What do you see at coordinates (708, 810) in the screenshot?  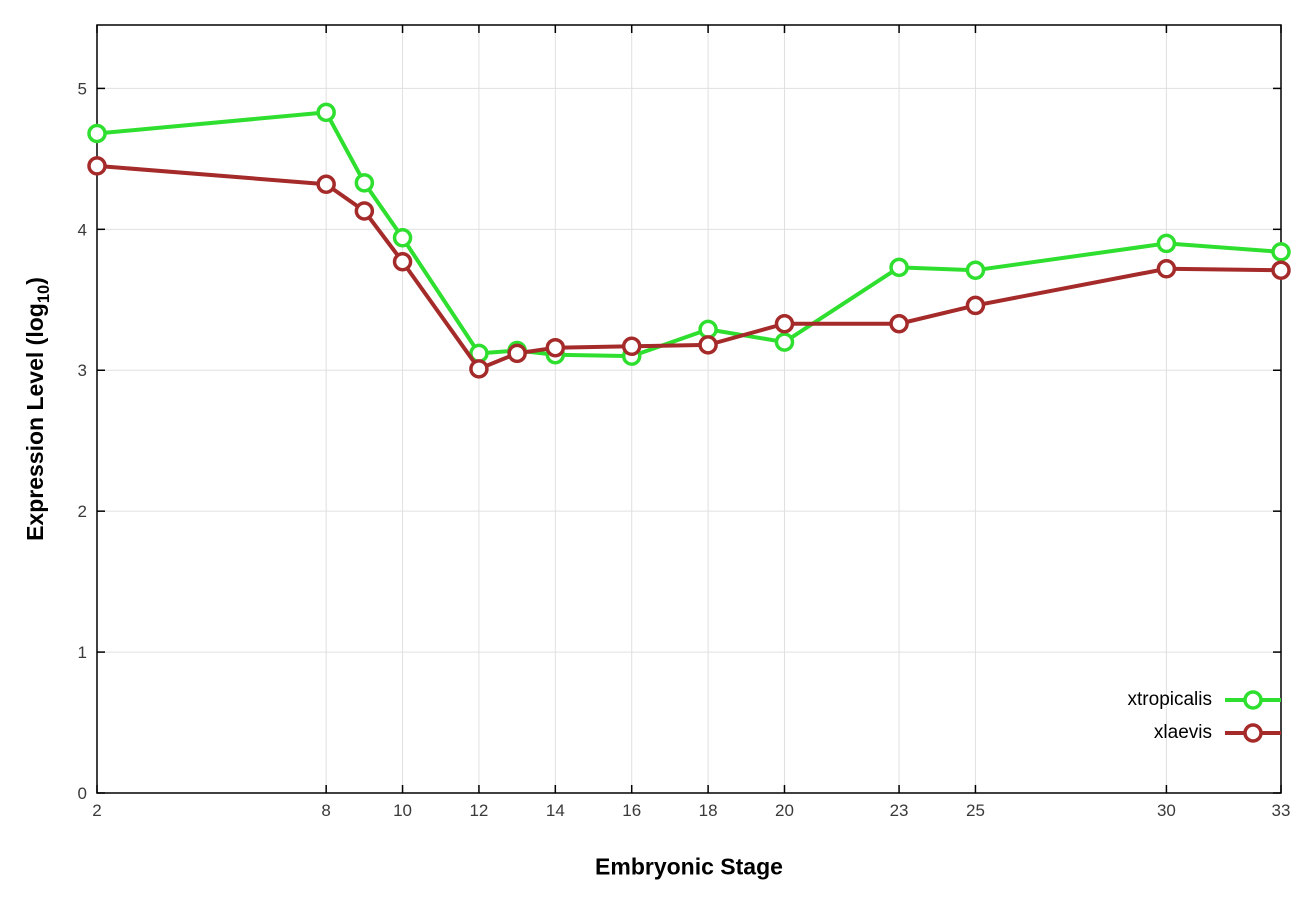 I see `x-tick-label: 18` at bounding box center [708, 810].